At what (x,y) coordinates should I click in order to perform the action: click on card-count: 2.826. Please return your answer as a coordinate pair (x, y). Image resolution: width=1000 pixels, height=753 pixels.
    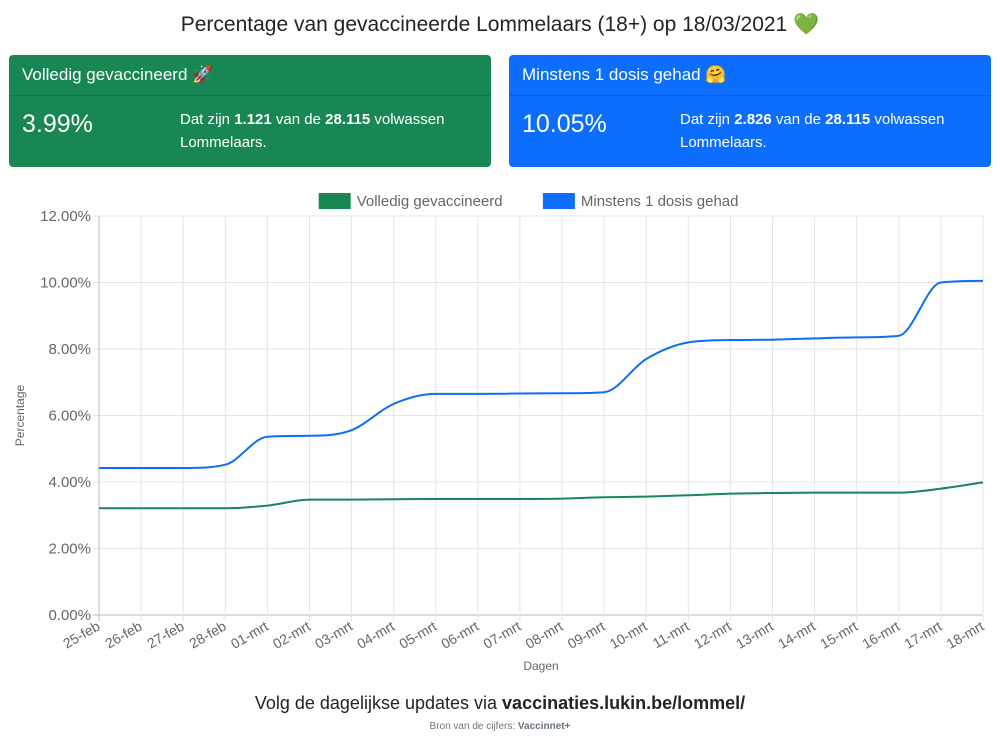
    Looking at the image, I should click on (753, 119).